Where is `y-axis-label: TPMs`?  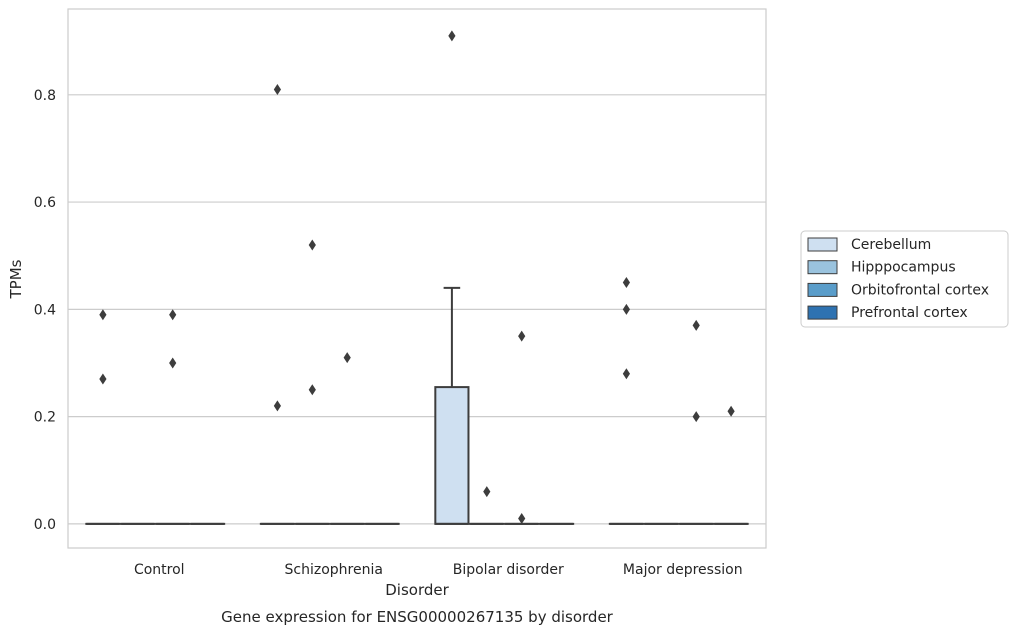
y-axis-label: TPMs is located at coordinates (16, 279).